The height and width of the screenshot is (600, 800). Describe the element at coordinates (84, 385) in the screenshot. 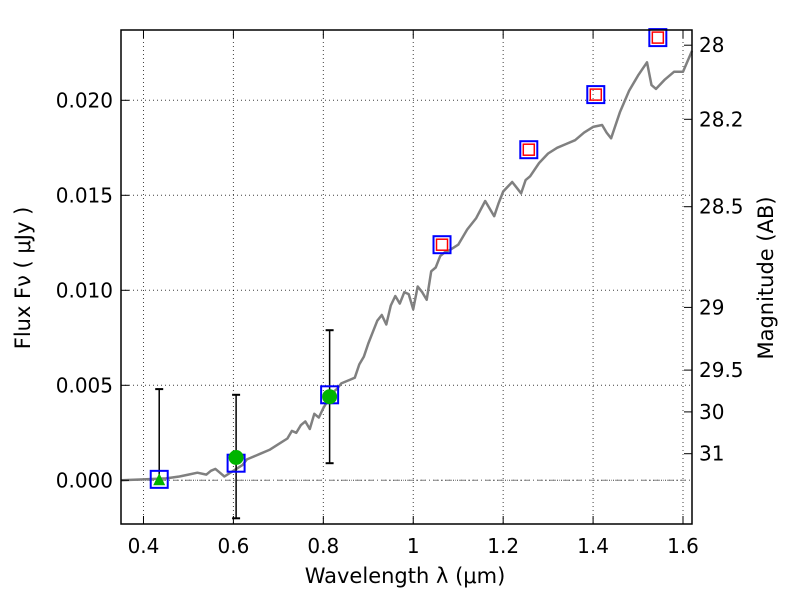

I see `y-tick-label: 0.005` at that location.